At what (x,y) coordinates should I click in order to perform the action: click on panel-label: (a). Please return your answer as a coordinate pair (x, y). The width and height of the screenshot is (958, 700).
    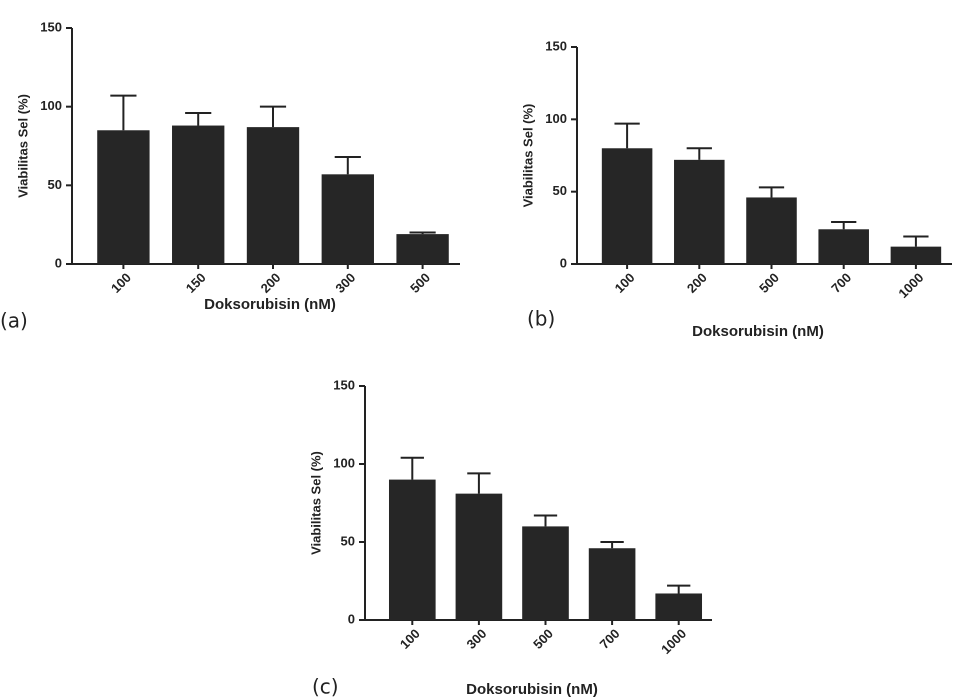
    Looking at the image, I should click on (14, 321).